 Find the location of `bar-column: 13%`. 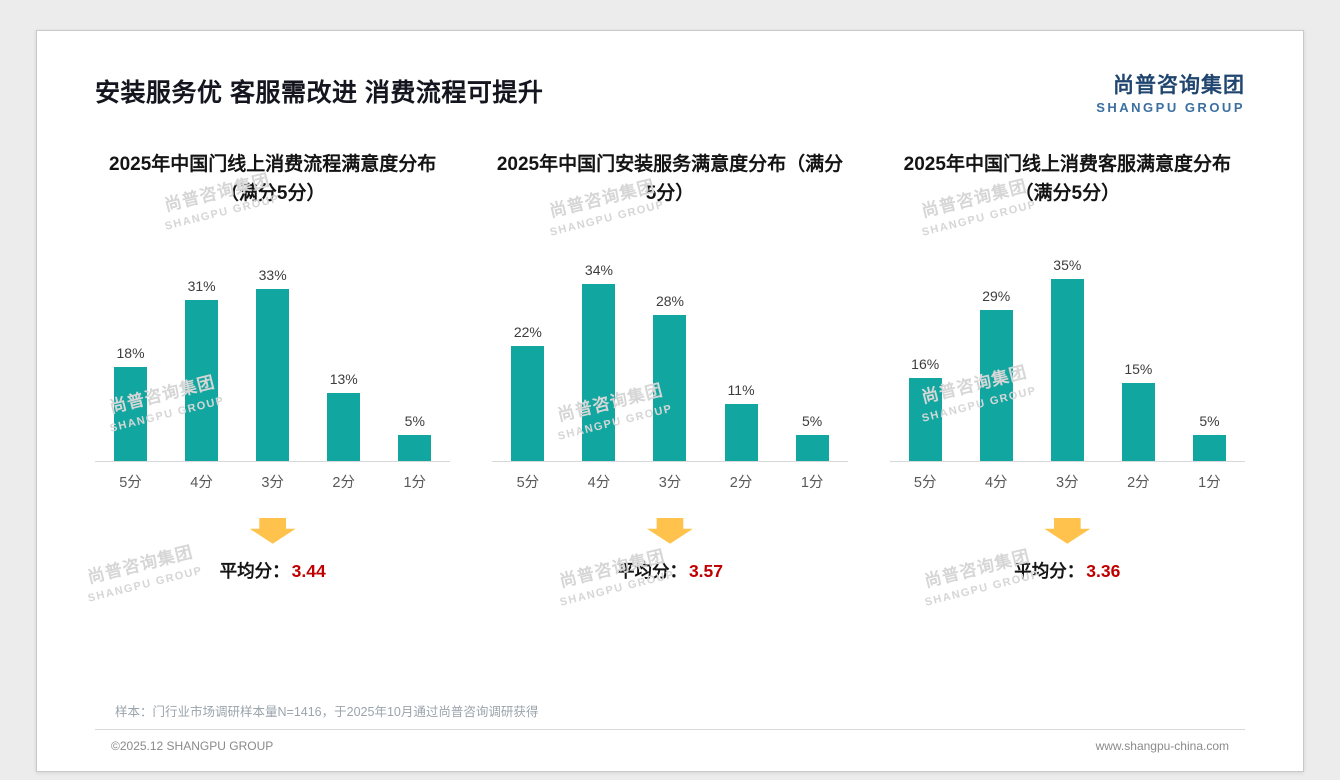

bar-column: 13% is located at coordinates (343, 416).